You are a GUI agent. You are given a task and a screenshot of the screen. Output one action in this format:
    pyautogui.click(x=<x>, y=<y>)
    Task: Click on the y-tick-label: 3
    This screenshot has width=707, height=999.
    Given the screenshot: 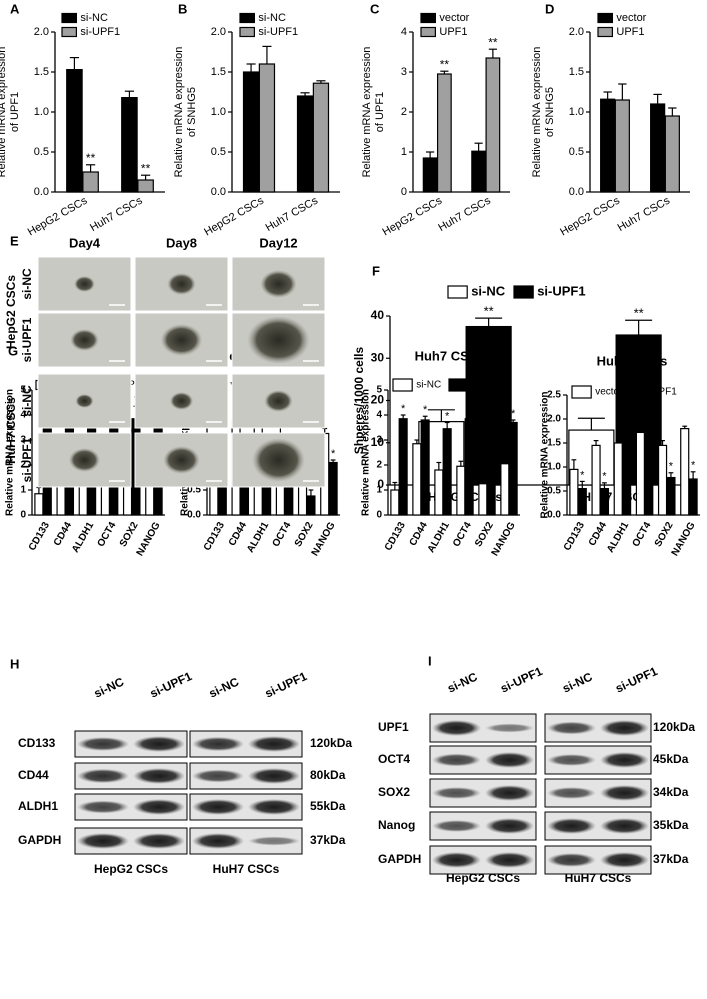 What is the action you would take?
    pyautogui.click(x=404, y=72)
    